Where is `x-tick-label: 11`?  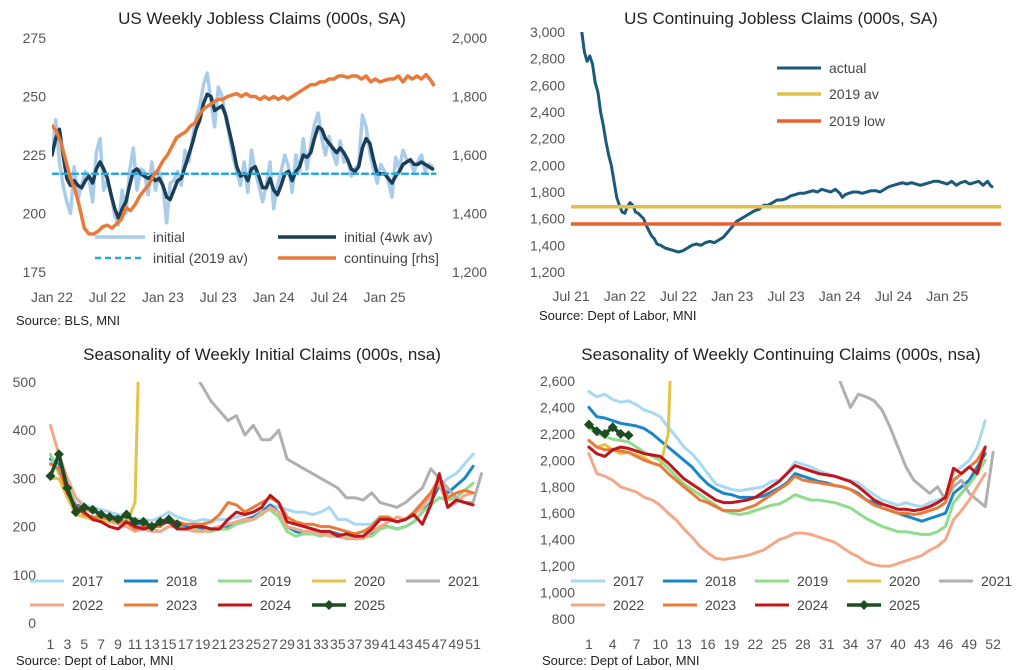 x-tick-label: 11 is located at coordinates (135, 644).